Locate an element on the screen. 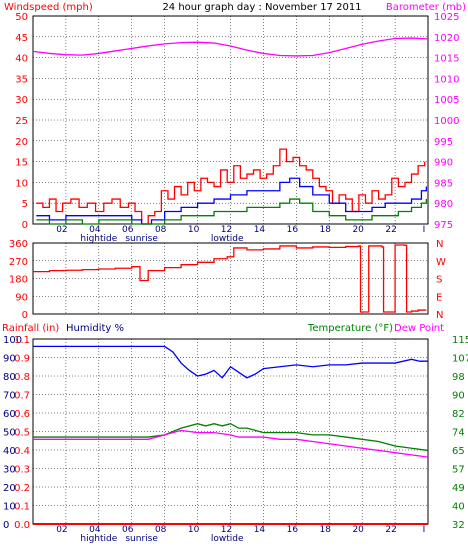  wind-tick-label: 25 is located at coordinates (21, 121).